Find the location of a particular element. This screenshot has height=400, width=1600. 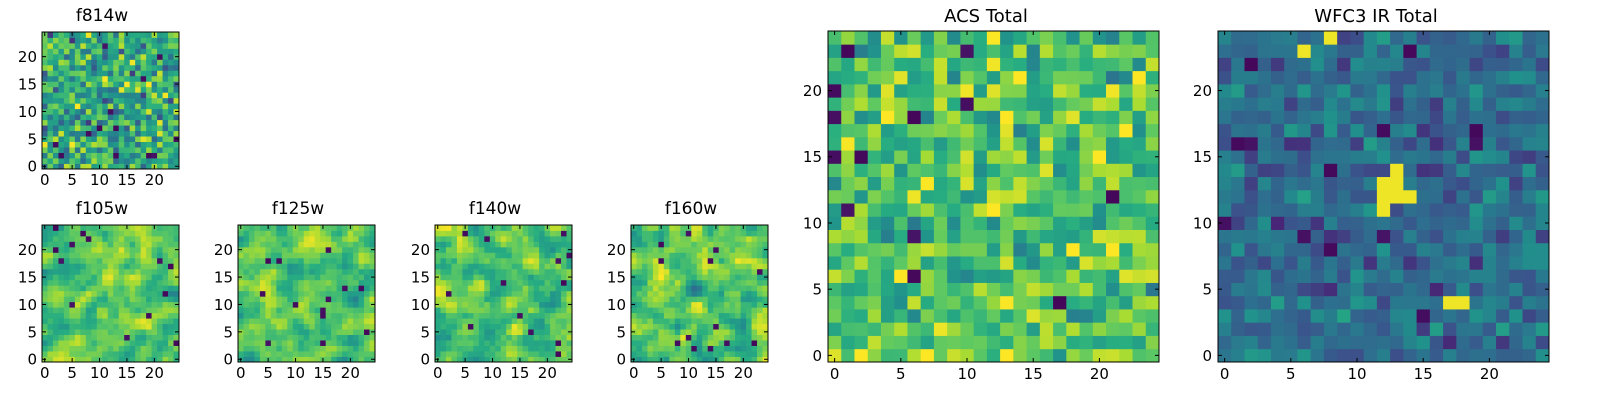

y-tick-label: 0 is located at coordinates (817, 356).